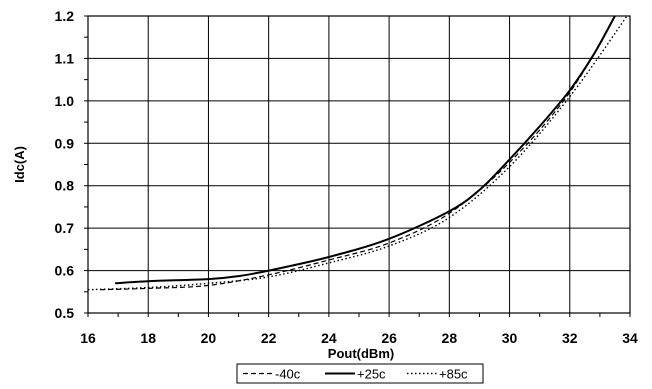  I want to click on y-tick-label: 1.2, so click(65, 16).